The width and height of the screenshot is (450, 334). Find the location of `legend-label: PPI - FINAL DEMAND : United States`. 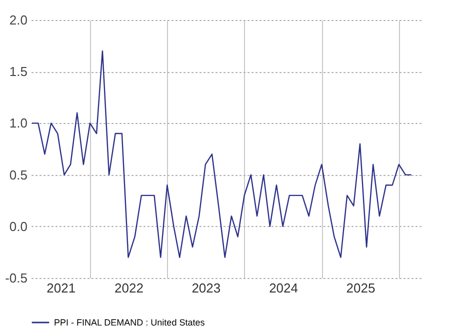

legend-label: PPI - FINAL DEMAND : United States is located at coordinates (130, 323).